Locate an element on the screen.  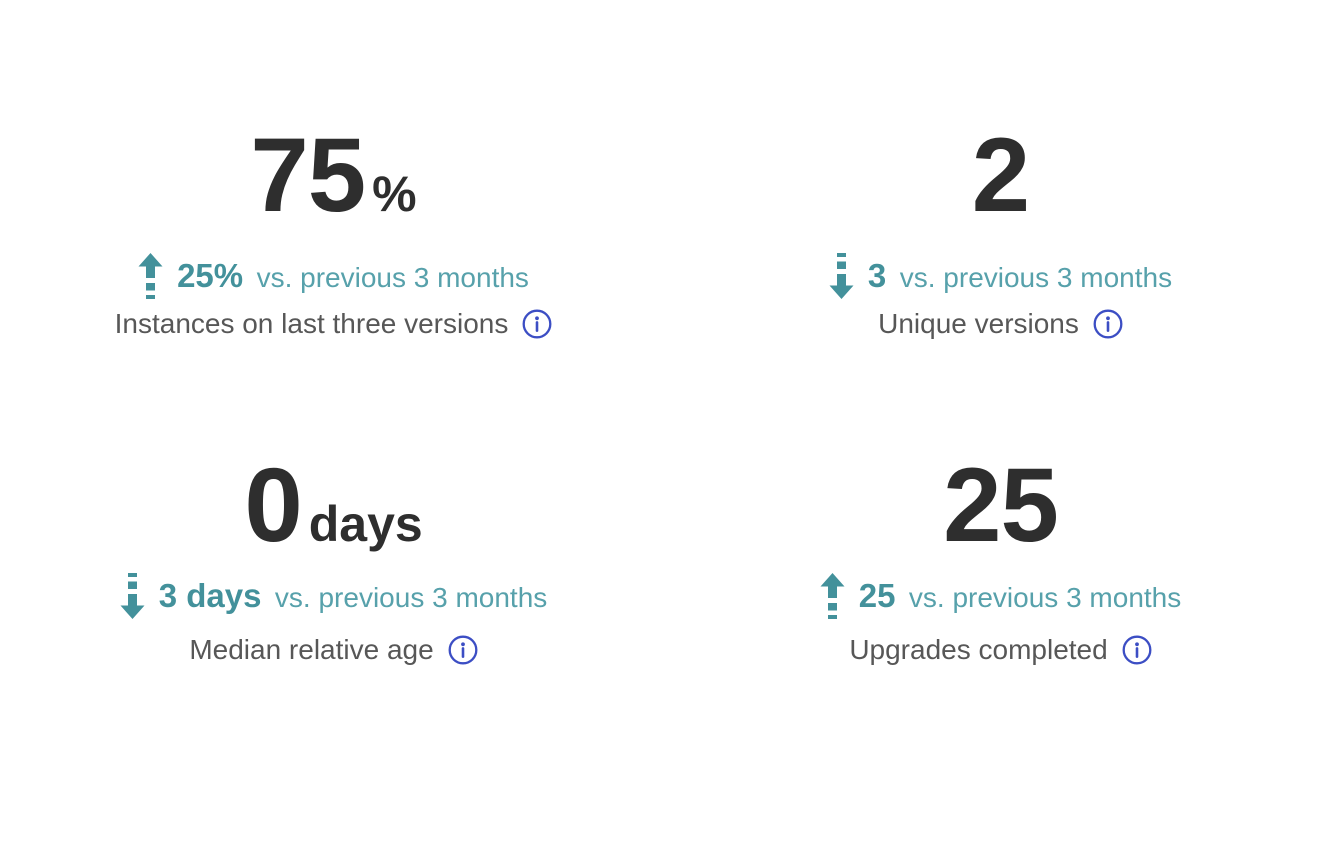
metric-value: 0 is located at coordinates (273, 505).